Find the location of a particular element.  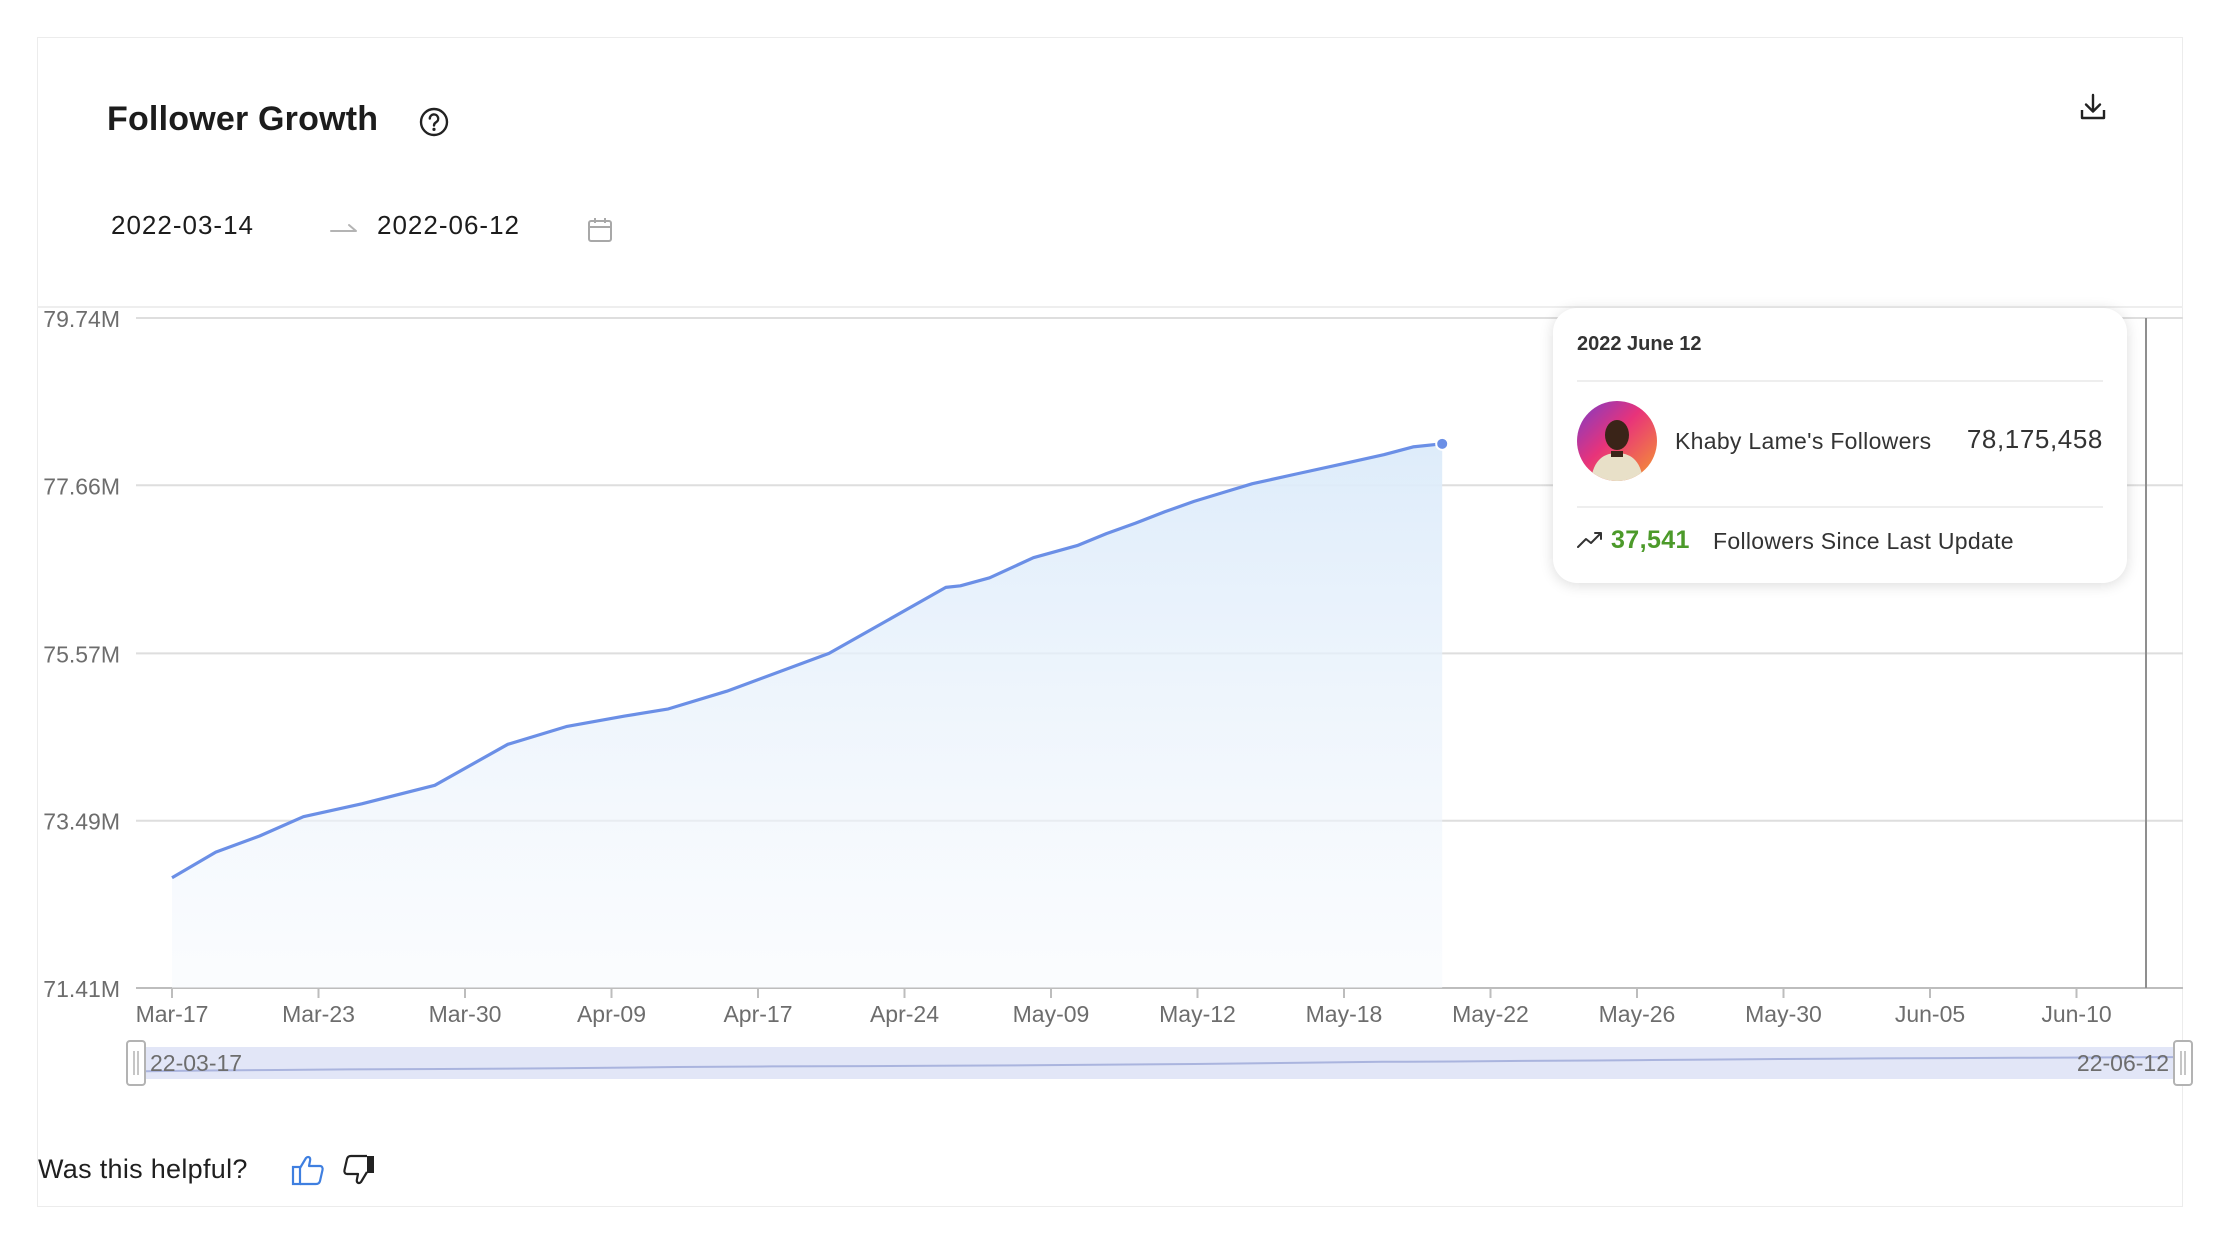

slider-end-label: 22-06-12 is located at coordinates (2123, 1063).